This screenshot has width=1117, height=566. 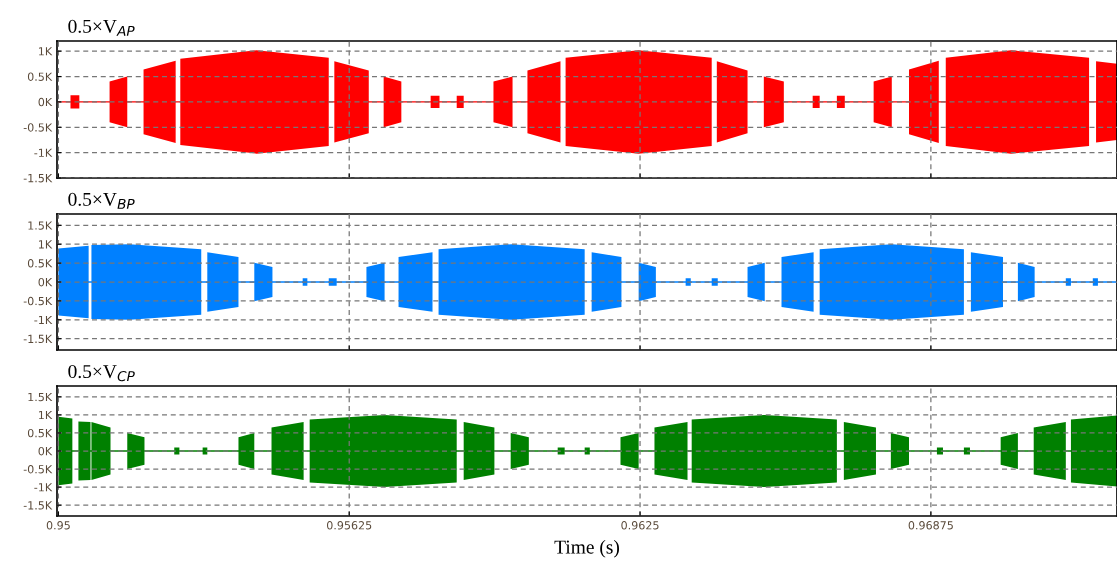 What do you see at coordinates (101, 200) in the screenshot?
I see `chart-title: 0.5×V$_{BP}$` at bounding box center [101, 200].